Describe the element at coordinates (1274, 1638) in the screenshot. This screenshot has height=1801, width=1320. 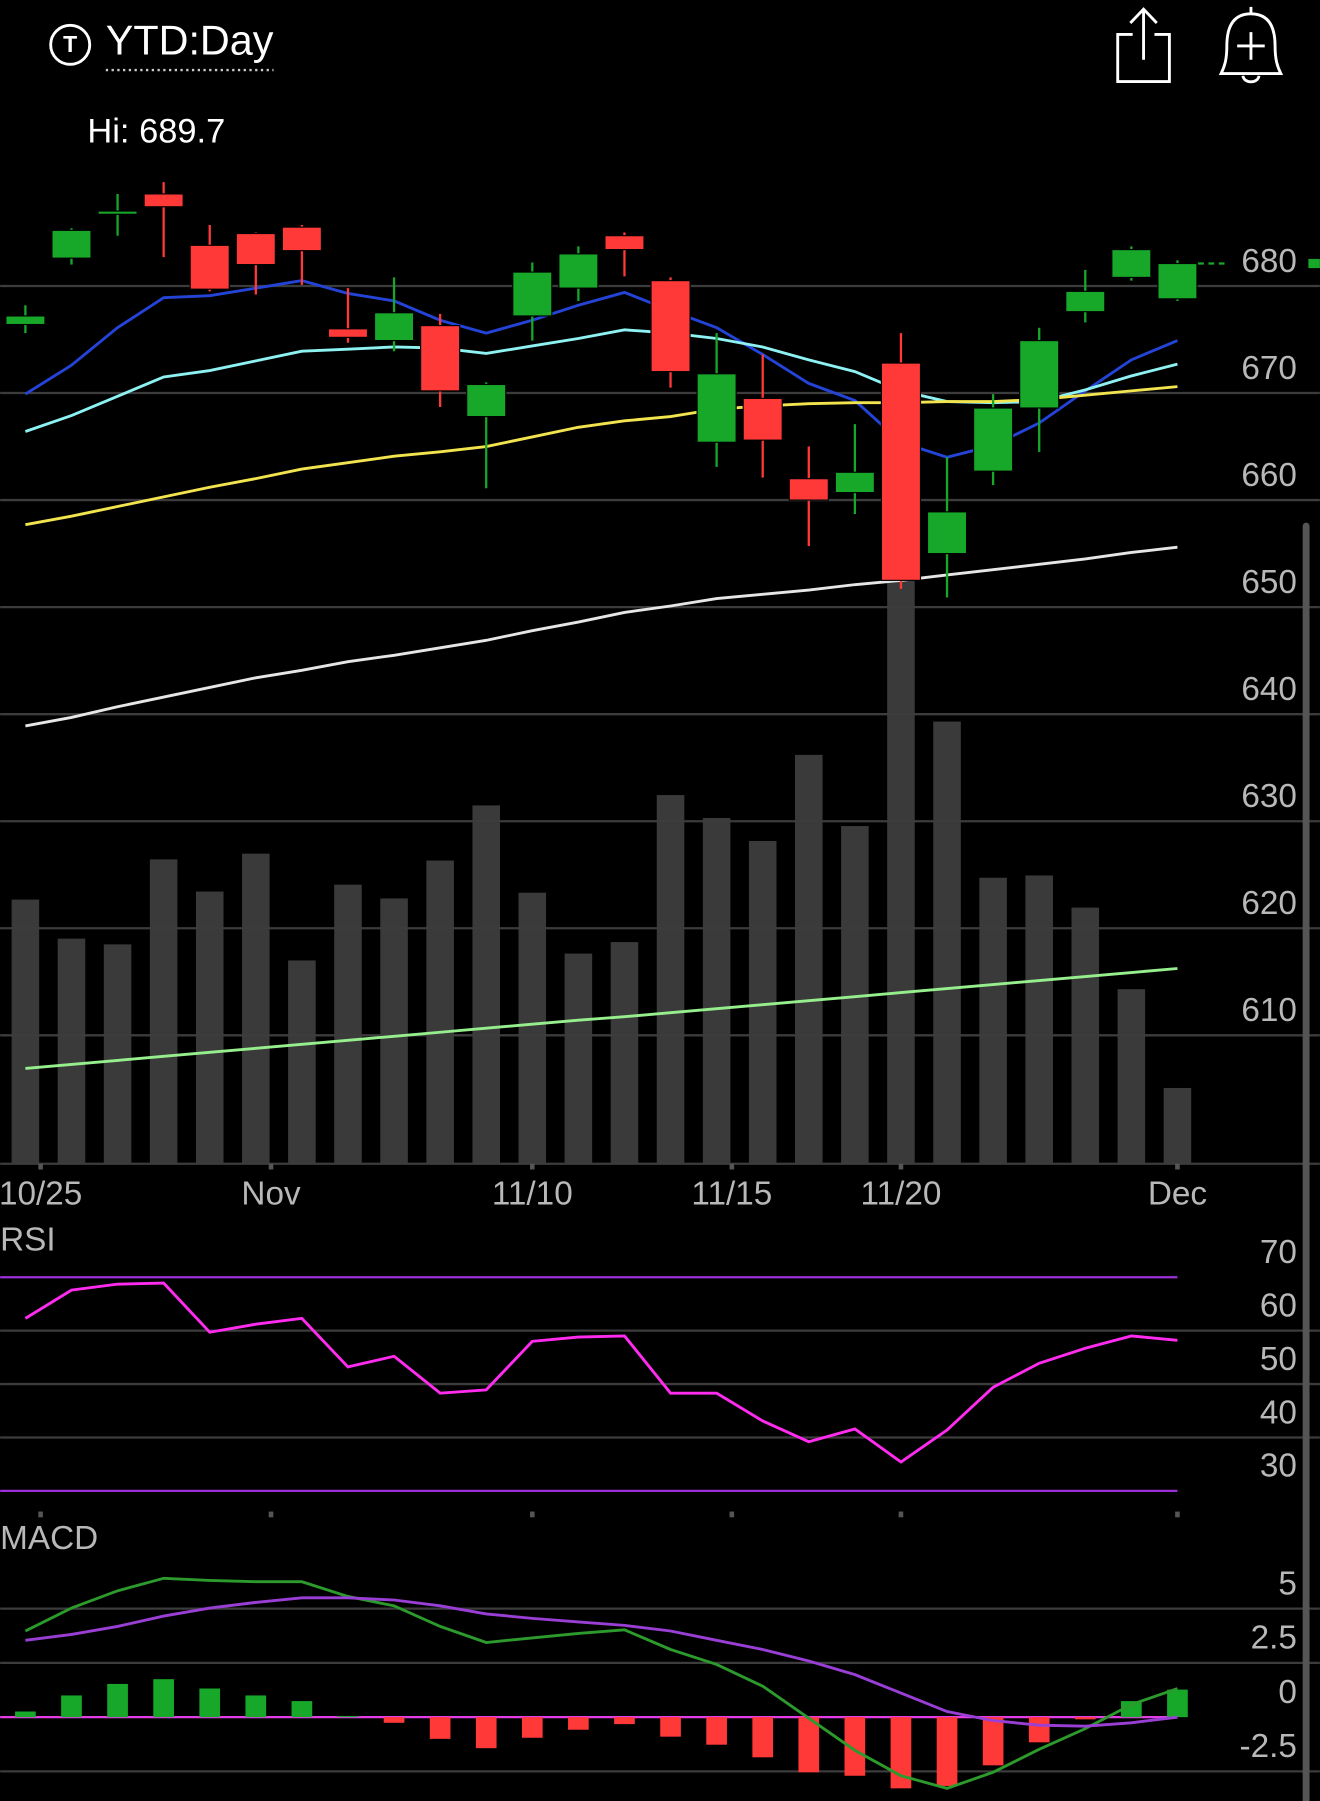
I see `y-tick-label: 2.5` at that location.